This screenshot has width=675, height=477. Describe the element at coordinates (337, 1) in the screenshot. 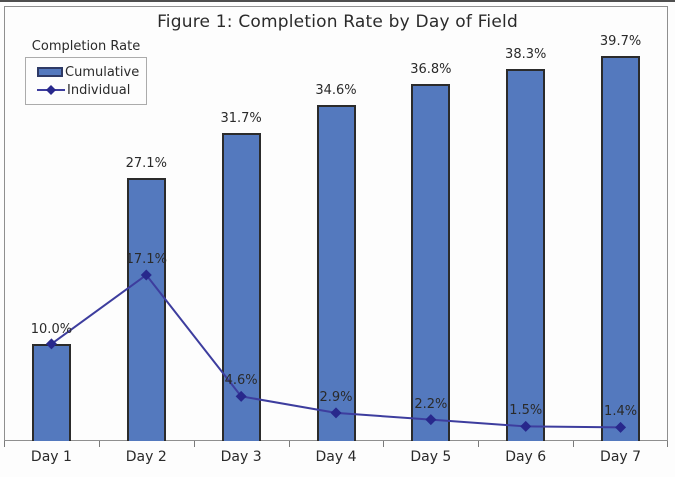

I see `top-border-line` at that location.